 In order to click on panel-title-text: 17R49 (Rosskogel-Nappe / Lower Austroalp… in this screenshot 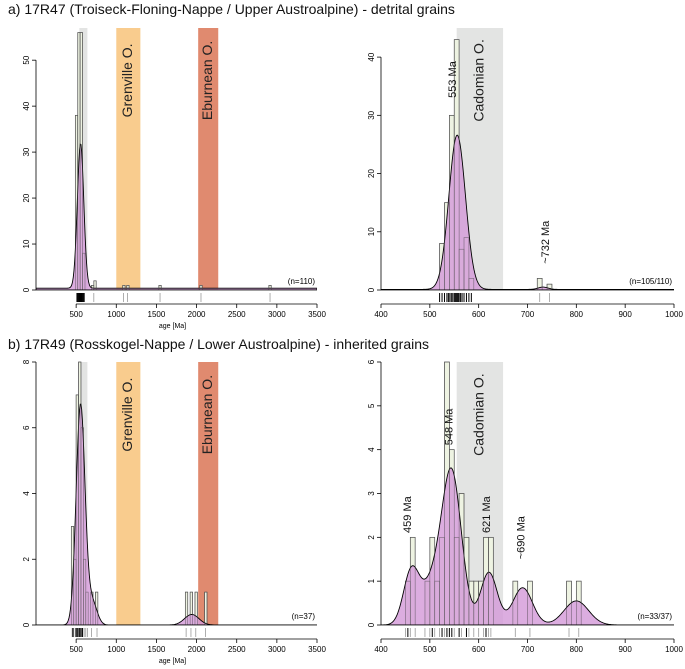, I will do `click(226, 344)`.